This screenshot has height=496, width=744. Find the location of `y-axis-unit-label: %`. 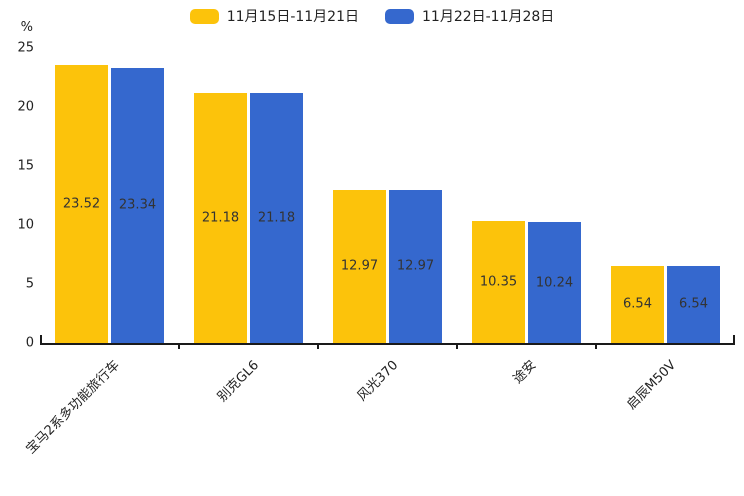

y-axis-unit-label: % is located at coordinates (26, 27).